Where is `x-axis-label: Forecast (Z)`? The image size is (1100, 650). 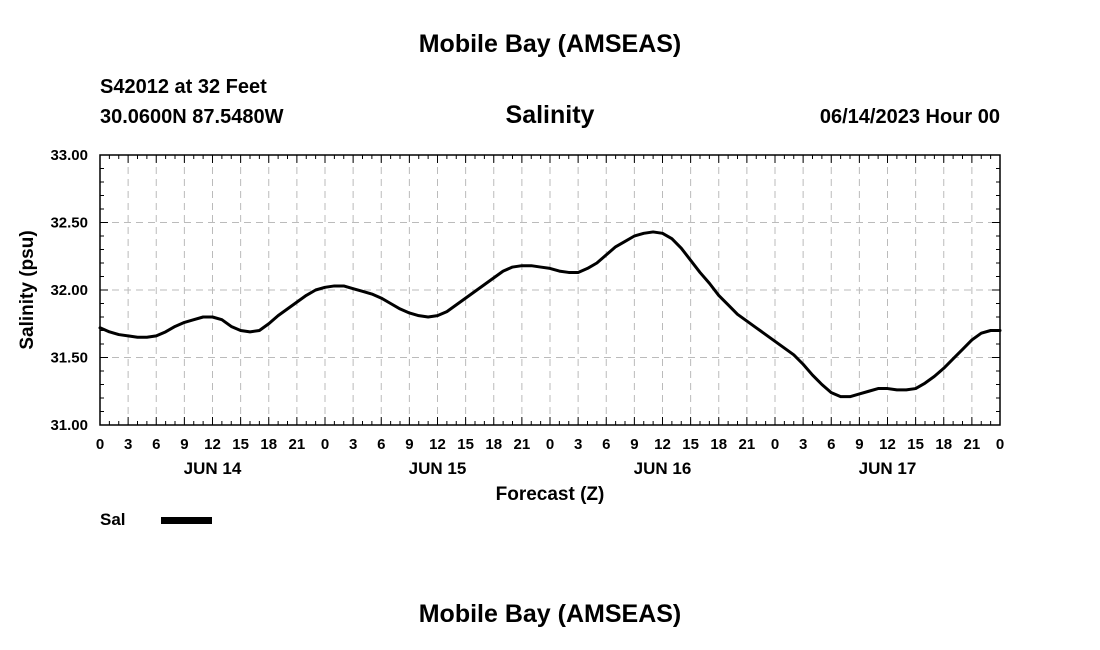 x-axis-label: Forecast (Z) is located at coordinates (550, 494).